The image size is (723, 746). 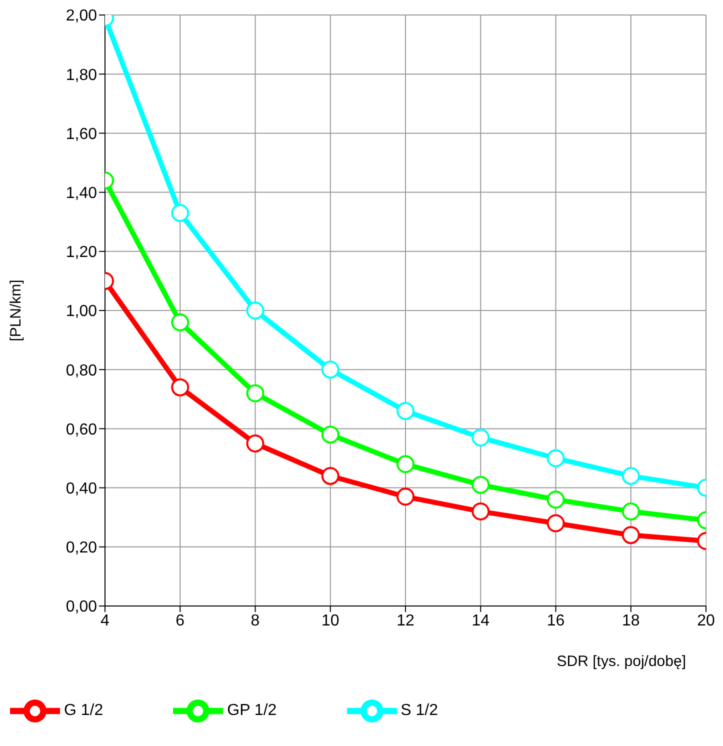 I want to click on y-tick-label: 1,00, so click(x=82, y=311).